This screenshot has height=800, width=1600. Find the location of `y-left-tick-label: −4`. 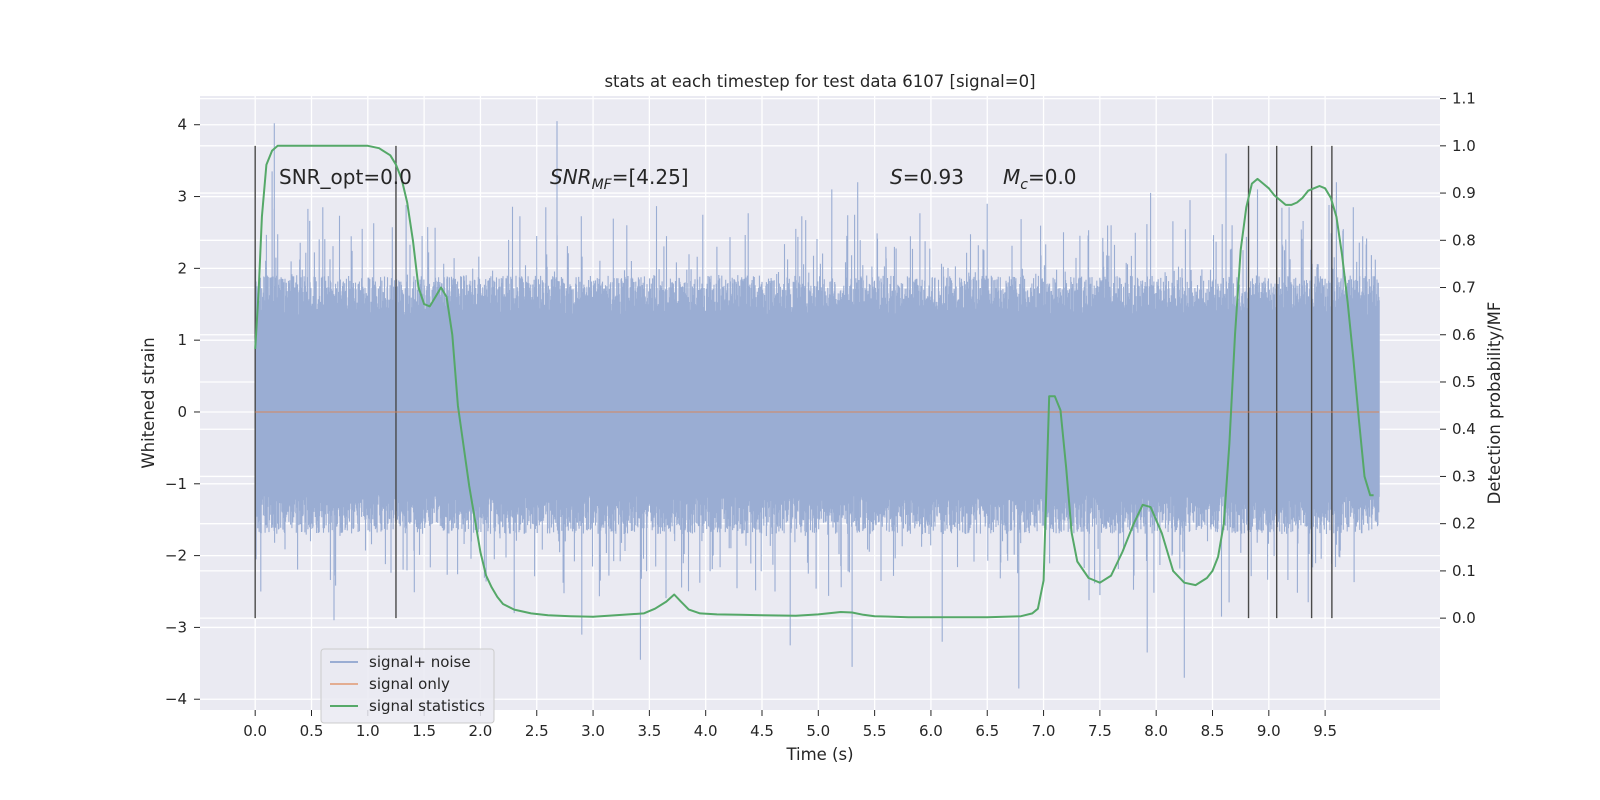

y-left-tick-label: −4 is located at coordinates (176, 699).